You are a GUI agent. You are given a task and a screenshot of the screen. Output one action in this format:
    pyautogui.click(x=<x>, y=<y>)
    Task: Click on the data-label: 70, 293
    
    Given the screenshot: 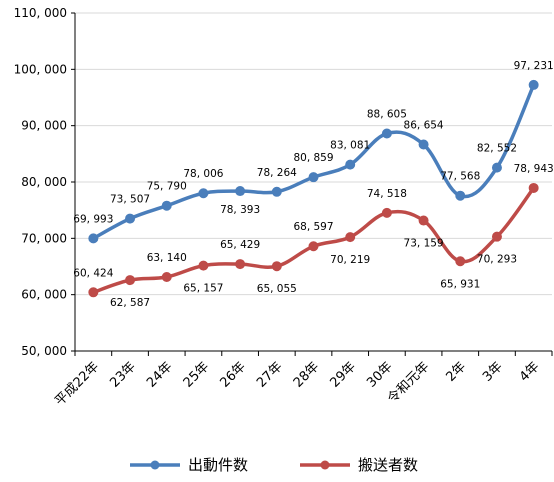 What is the action you would take?
    pyautogui.click(x=497, y=260)
    